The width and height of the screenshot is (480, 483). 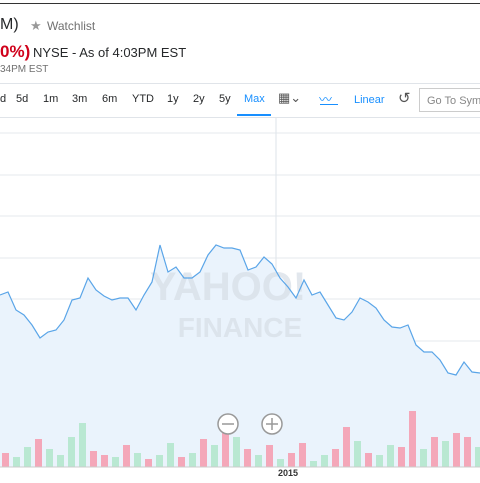 What do you see at coordinates (24, 69) in the screenshot?
I see `time: 34PM EST` at bounding box center [24, 69].